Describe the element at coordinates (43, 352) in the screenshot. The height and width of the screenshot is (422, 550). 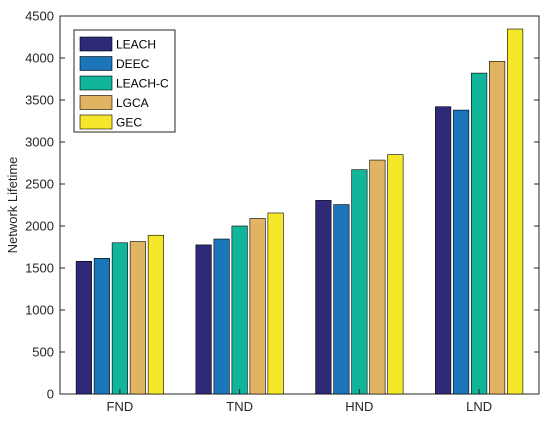
I see `y-tick-label: 500` at that location.